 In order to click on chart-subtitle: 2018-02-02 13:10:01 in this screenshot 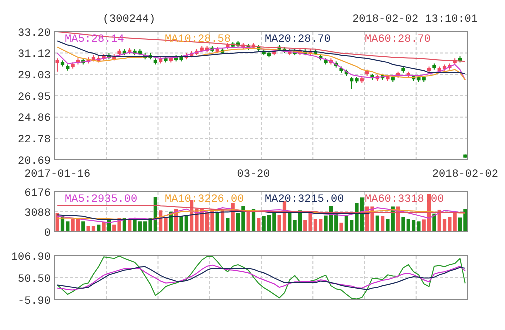, I will do `click(415, 20)`.